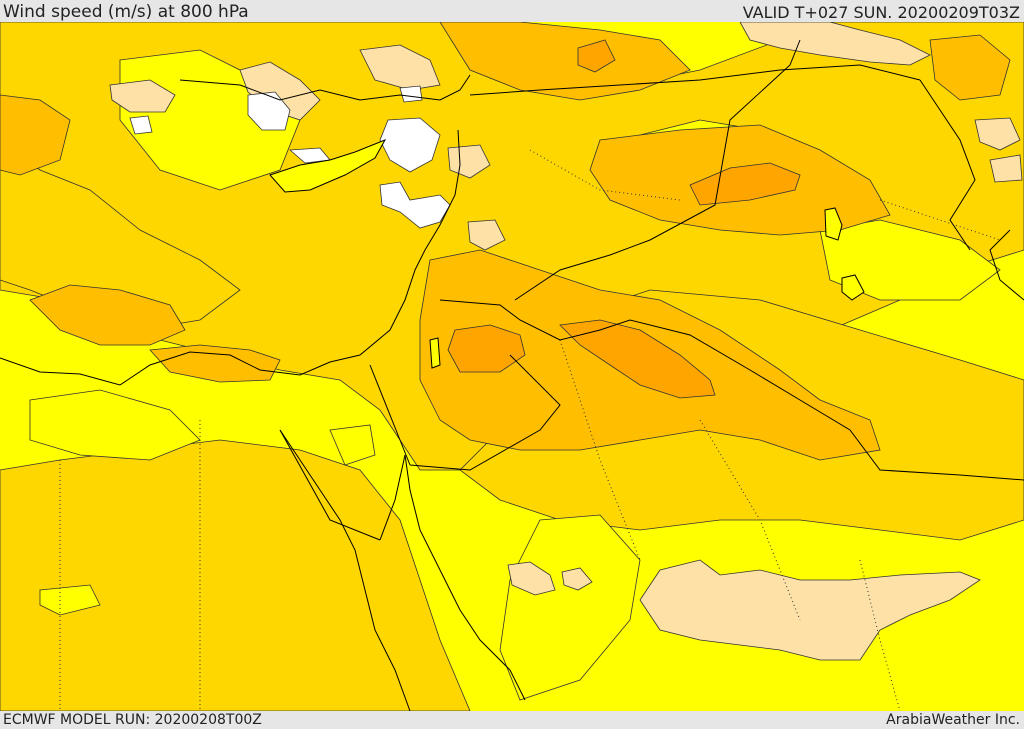 The image size is (1024, 729). What do you see at coordinates (953, 720) in the screenshot?
I see `brand-label: ArabiaWeather Inc.` at bounding box center [953, 720].